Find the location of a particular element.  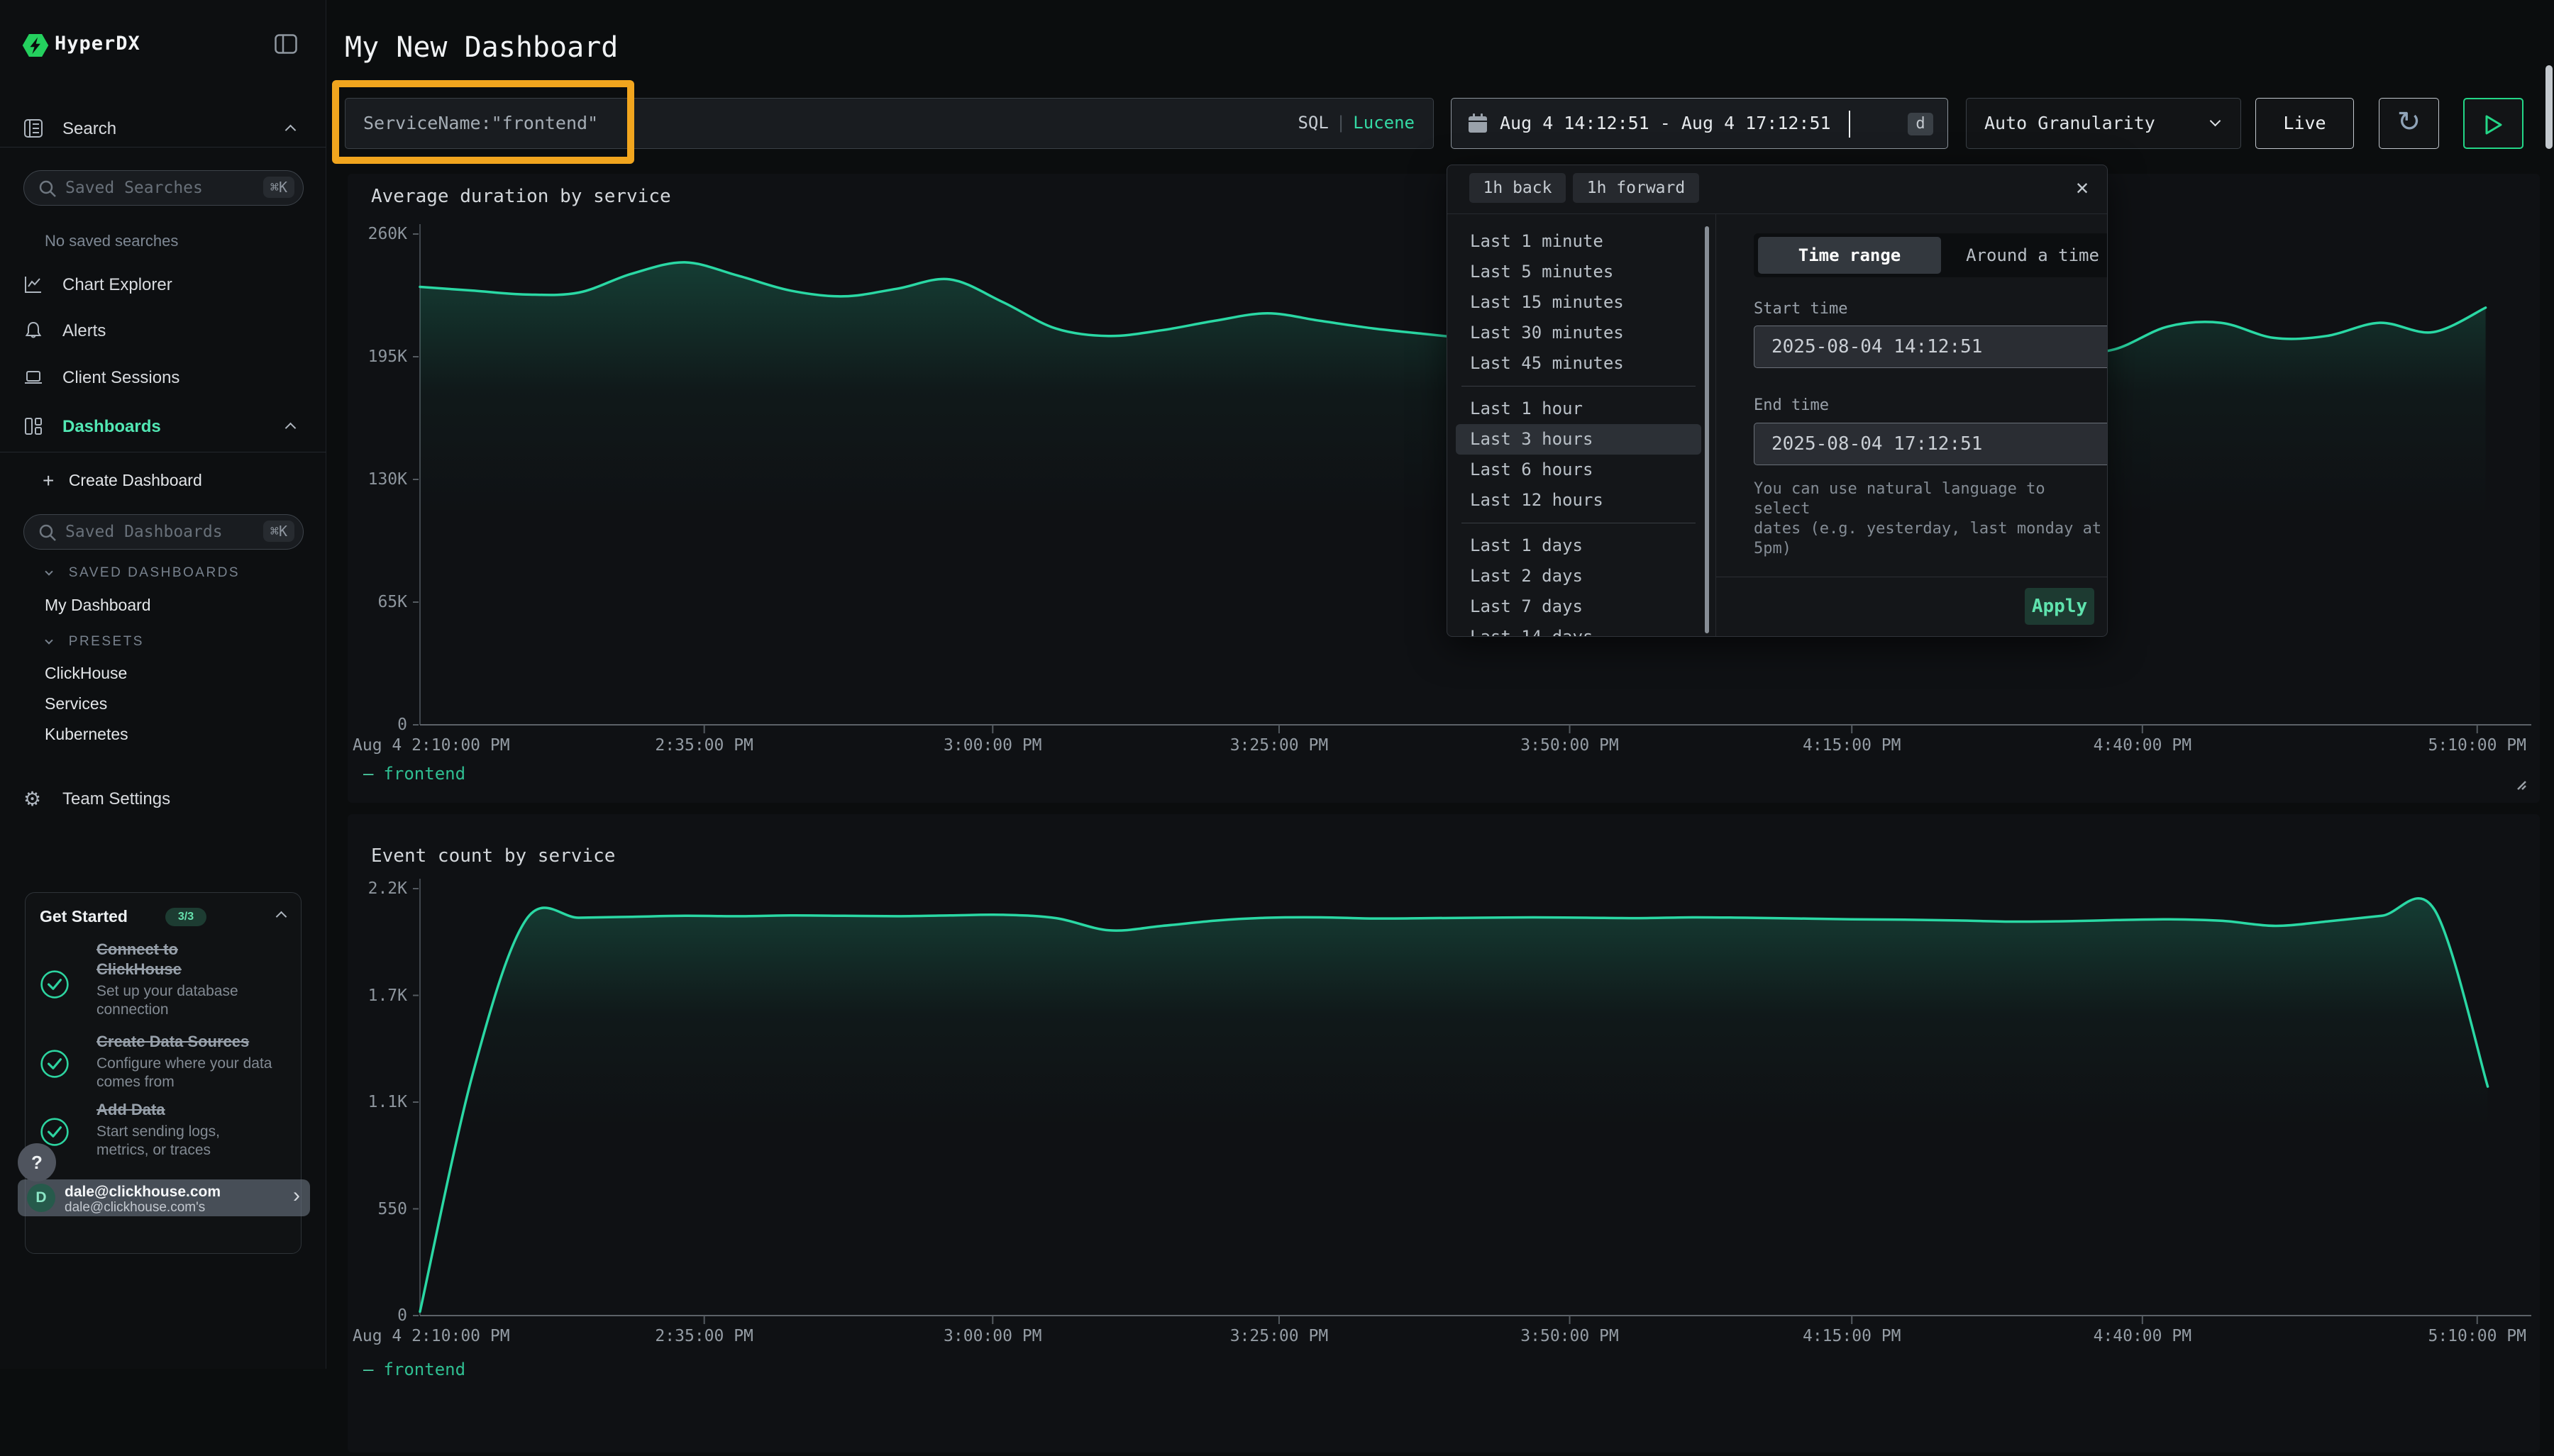

x-axis-tick-label: 3:50:00 PM is located at coordinates (1569, 746).